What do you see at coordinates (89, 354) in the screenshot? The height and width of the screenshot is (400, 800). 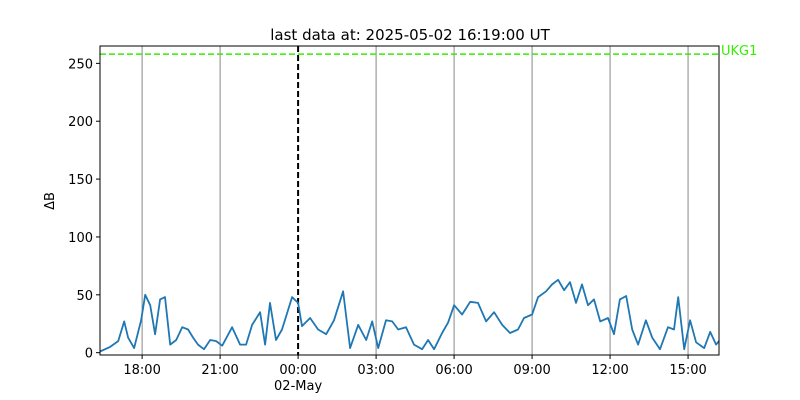 I see `y-tick-label: 0` at bounding box center [89, 354].